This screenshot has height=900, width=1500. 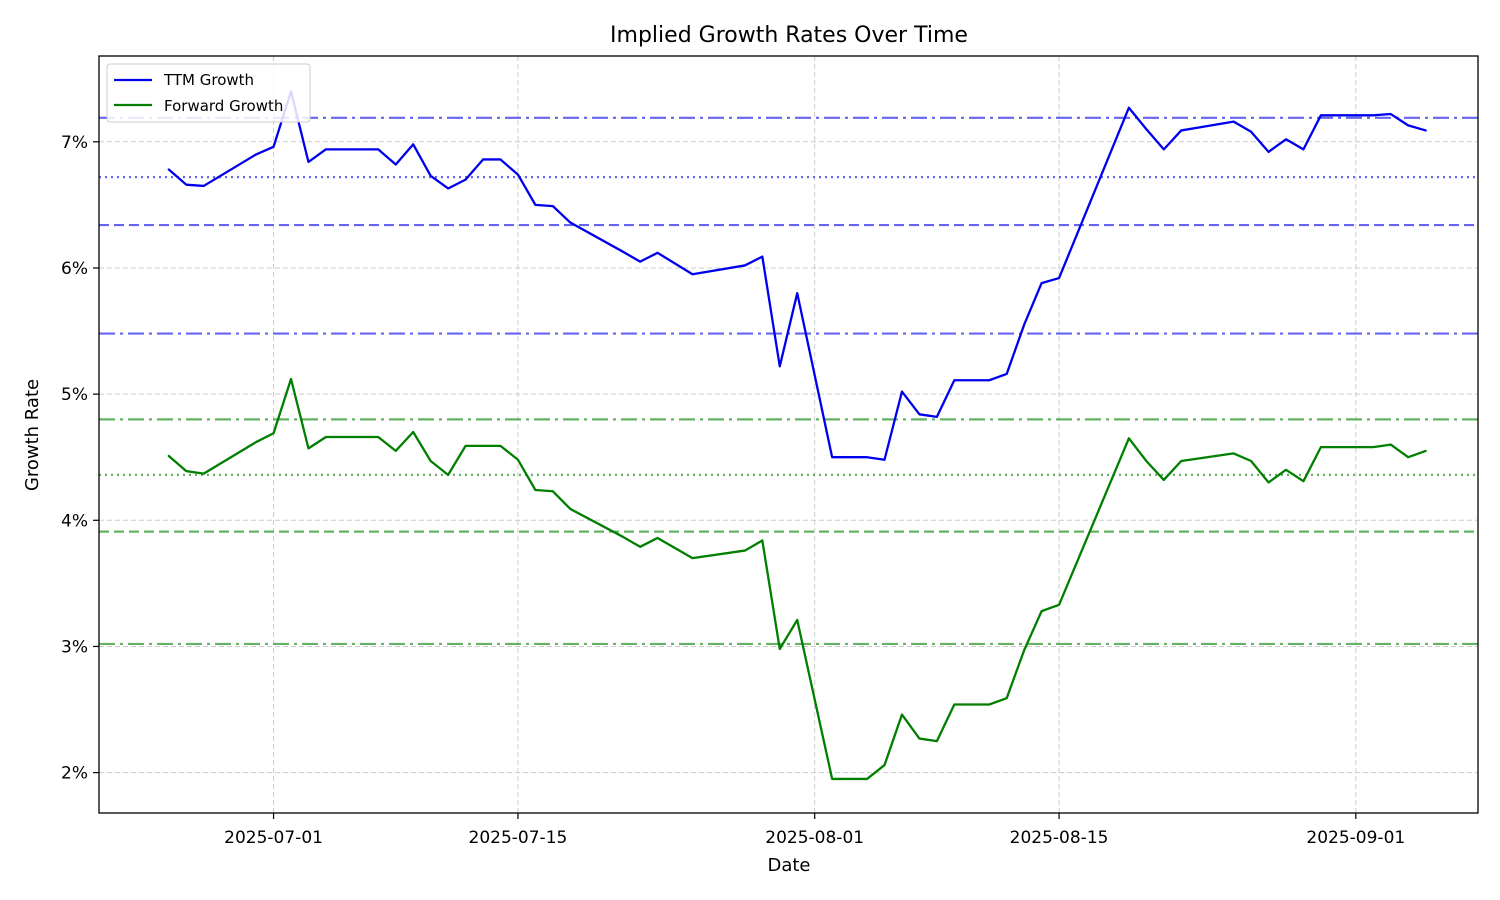 I want to click on y-axis-ticks: 2% 3% 4% 5% 6% 7%, so click(x=80, y=458).